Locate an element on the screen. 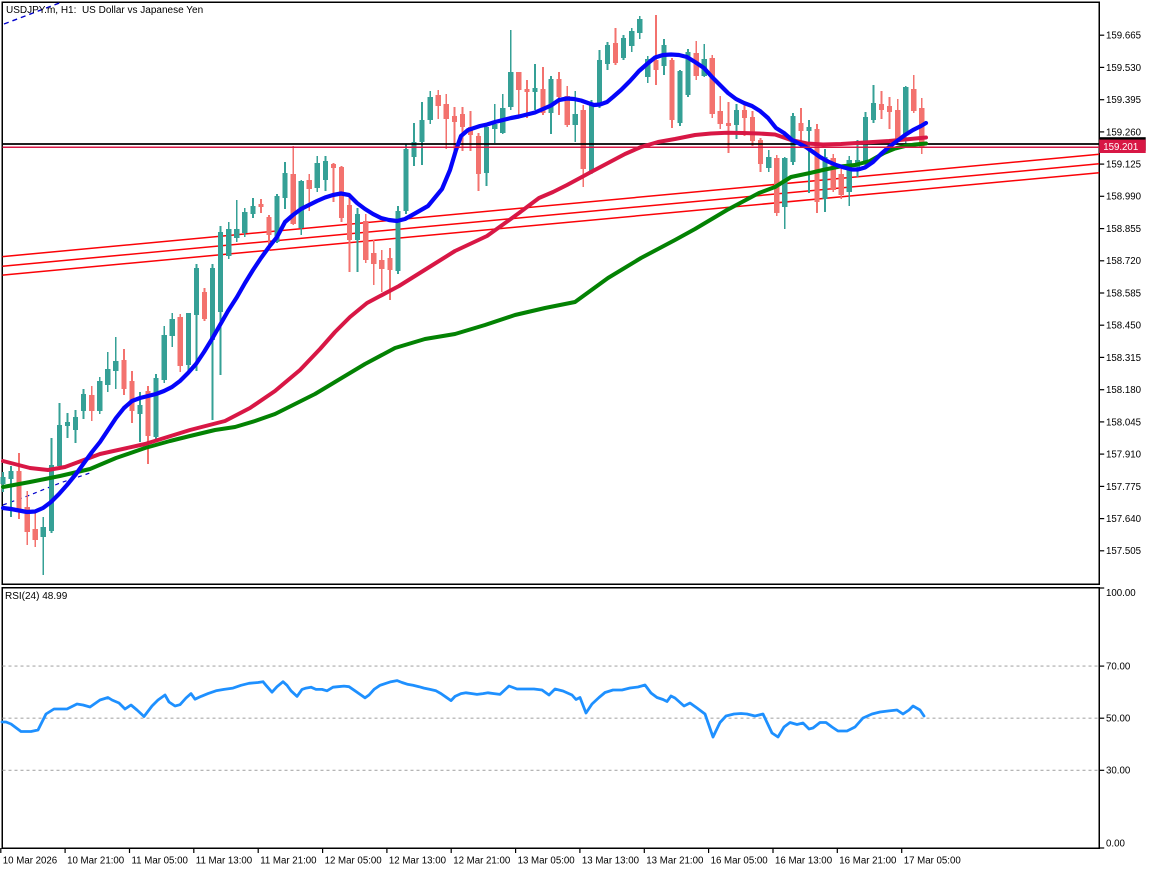 This screenshot has width=1152, height=870. svg-text: 12 Mar 05:00 is located at coordinates (354, 861).